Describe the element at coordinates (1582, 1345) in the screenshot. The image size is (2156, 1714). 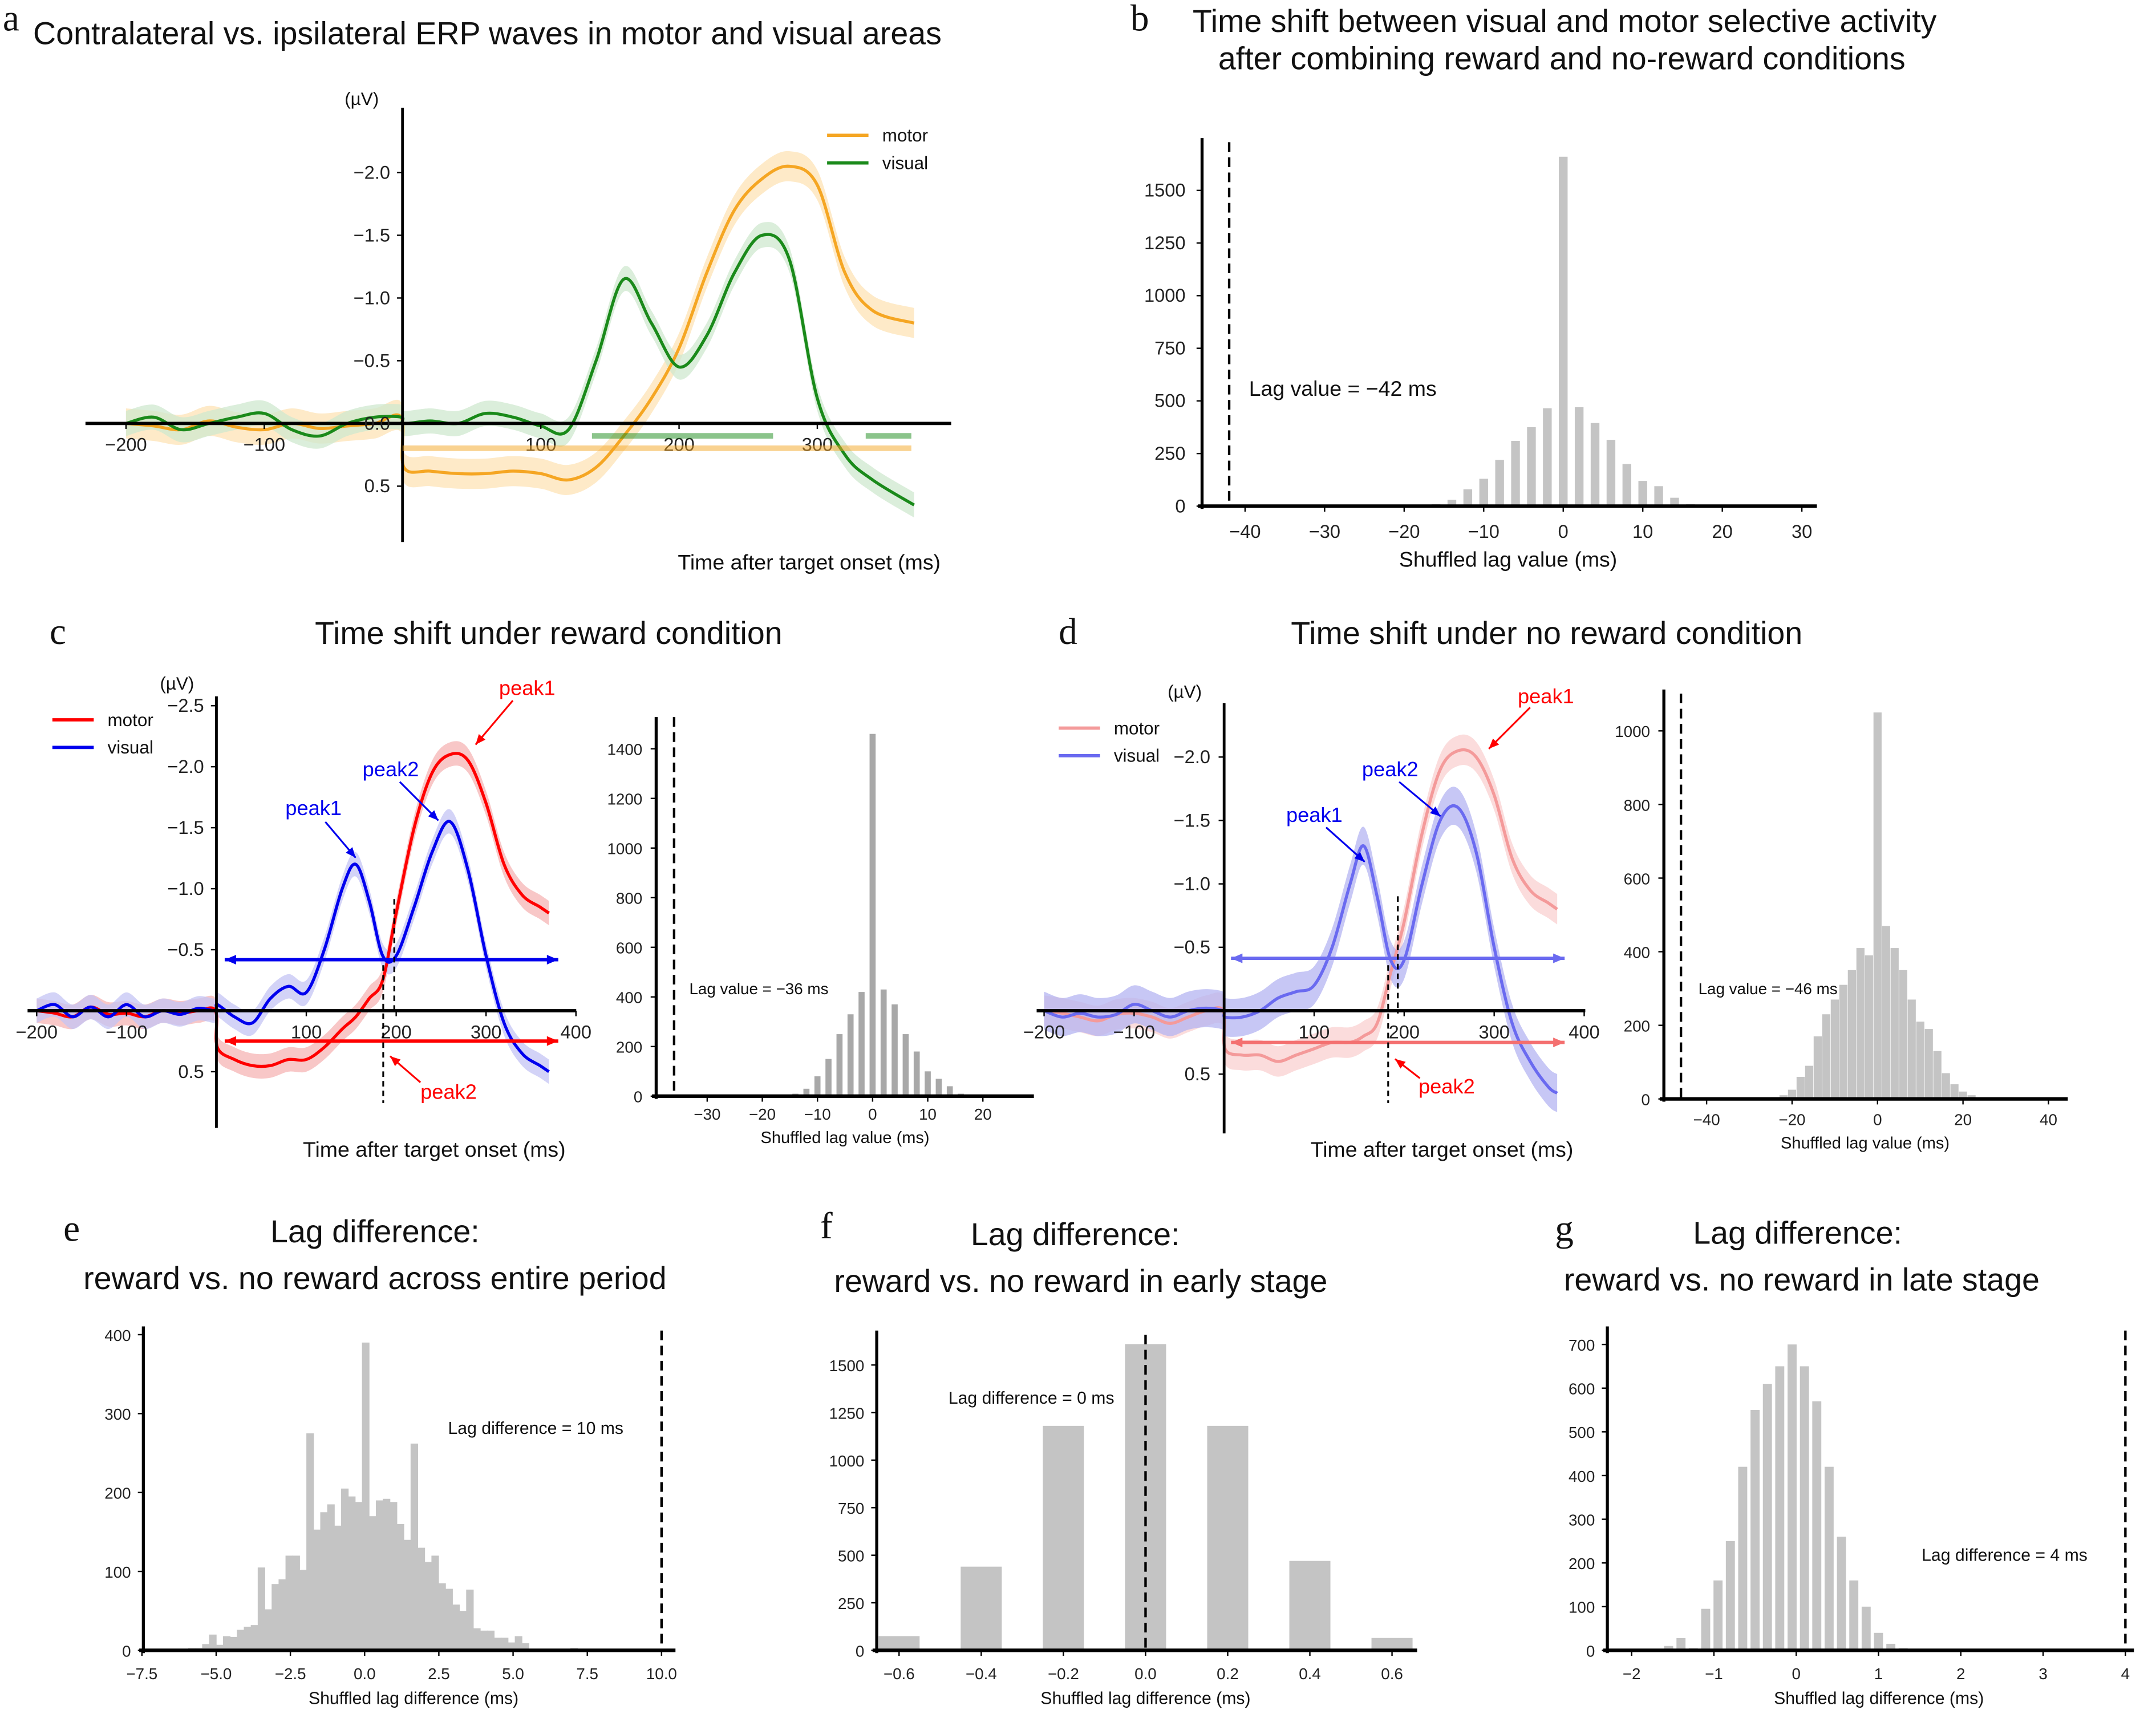
I see `y-tick-label: 700` at that location.